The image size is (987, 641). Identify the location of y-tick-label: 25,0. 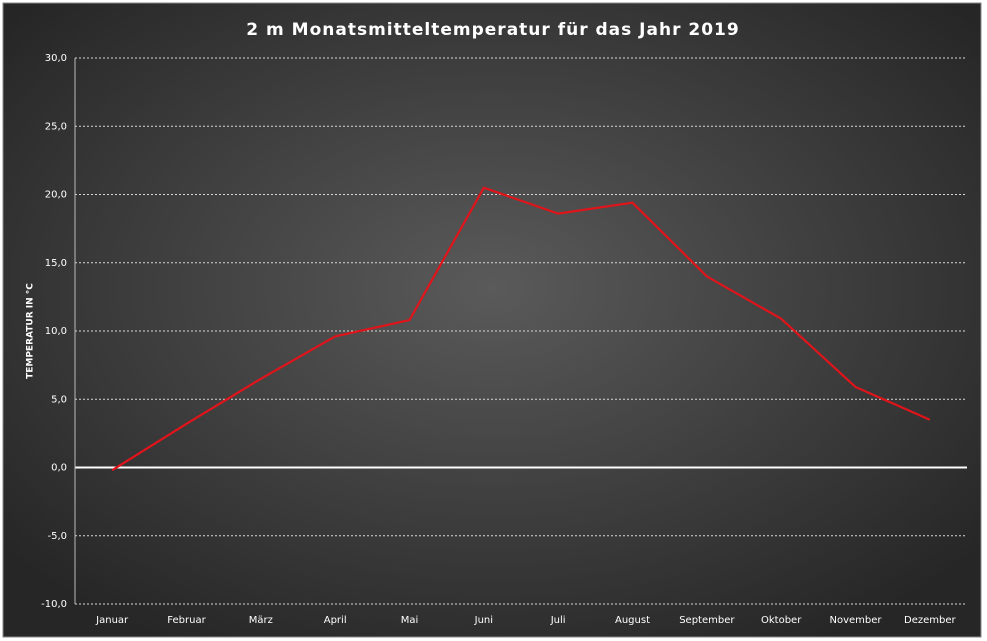
(56, 126).